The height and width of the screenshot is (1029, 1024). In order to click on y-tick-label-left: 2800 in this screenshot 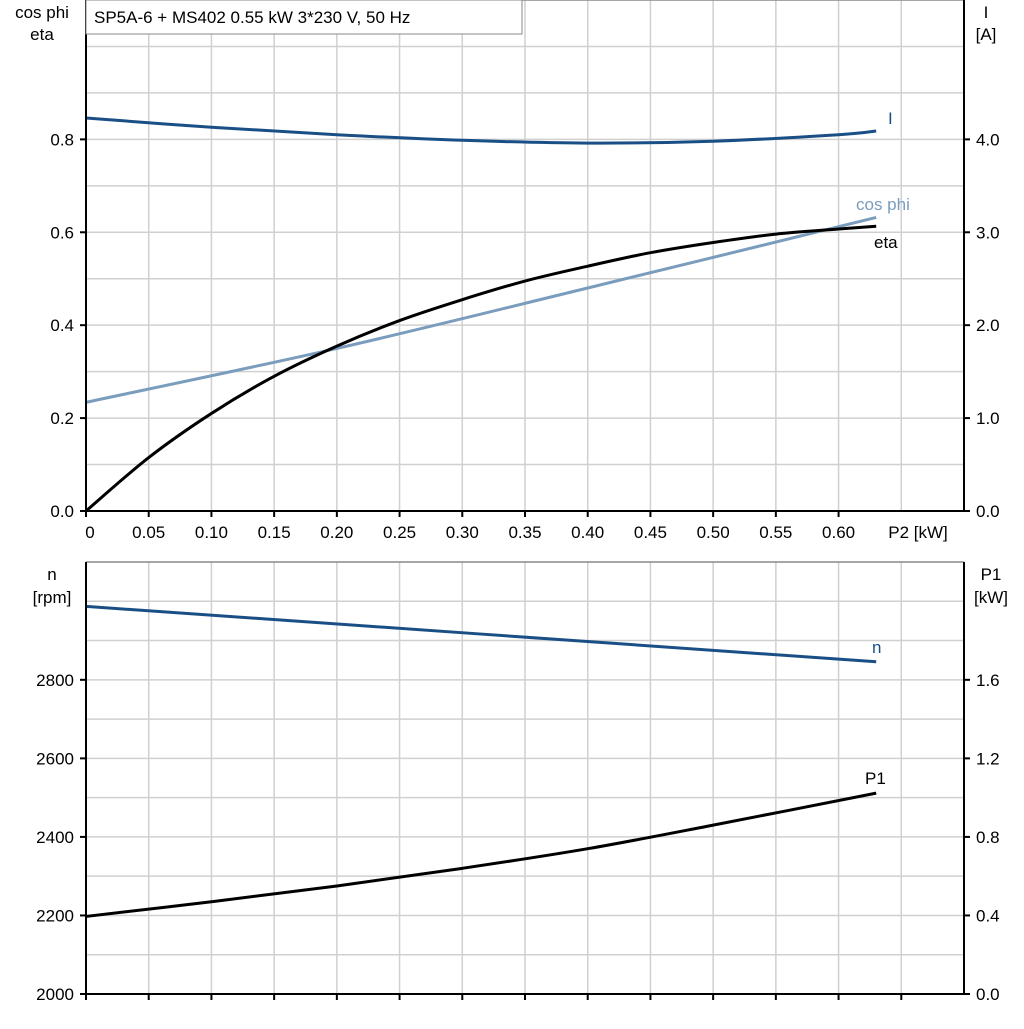, I will do `click(55, 680)`.